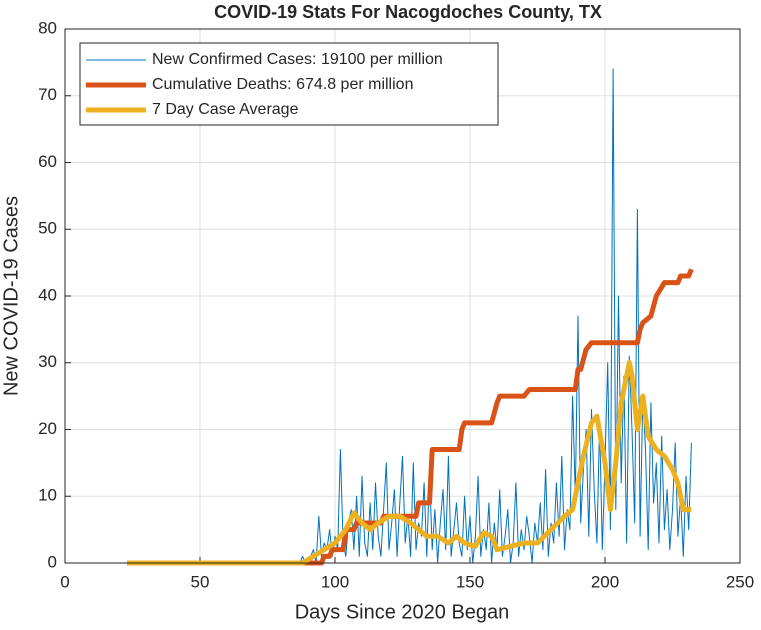 The width and height of the screenshot is (761, 630). I want to click on y-axis-label: New COVID-19 Cases, so click(11, 296).